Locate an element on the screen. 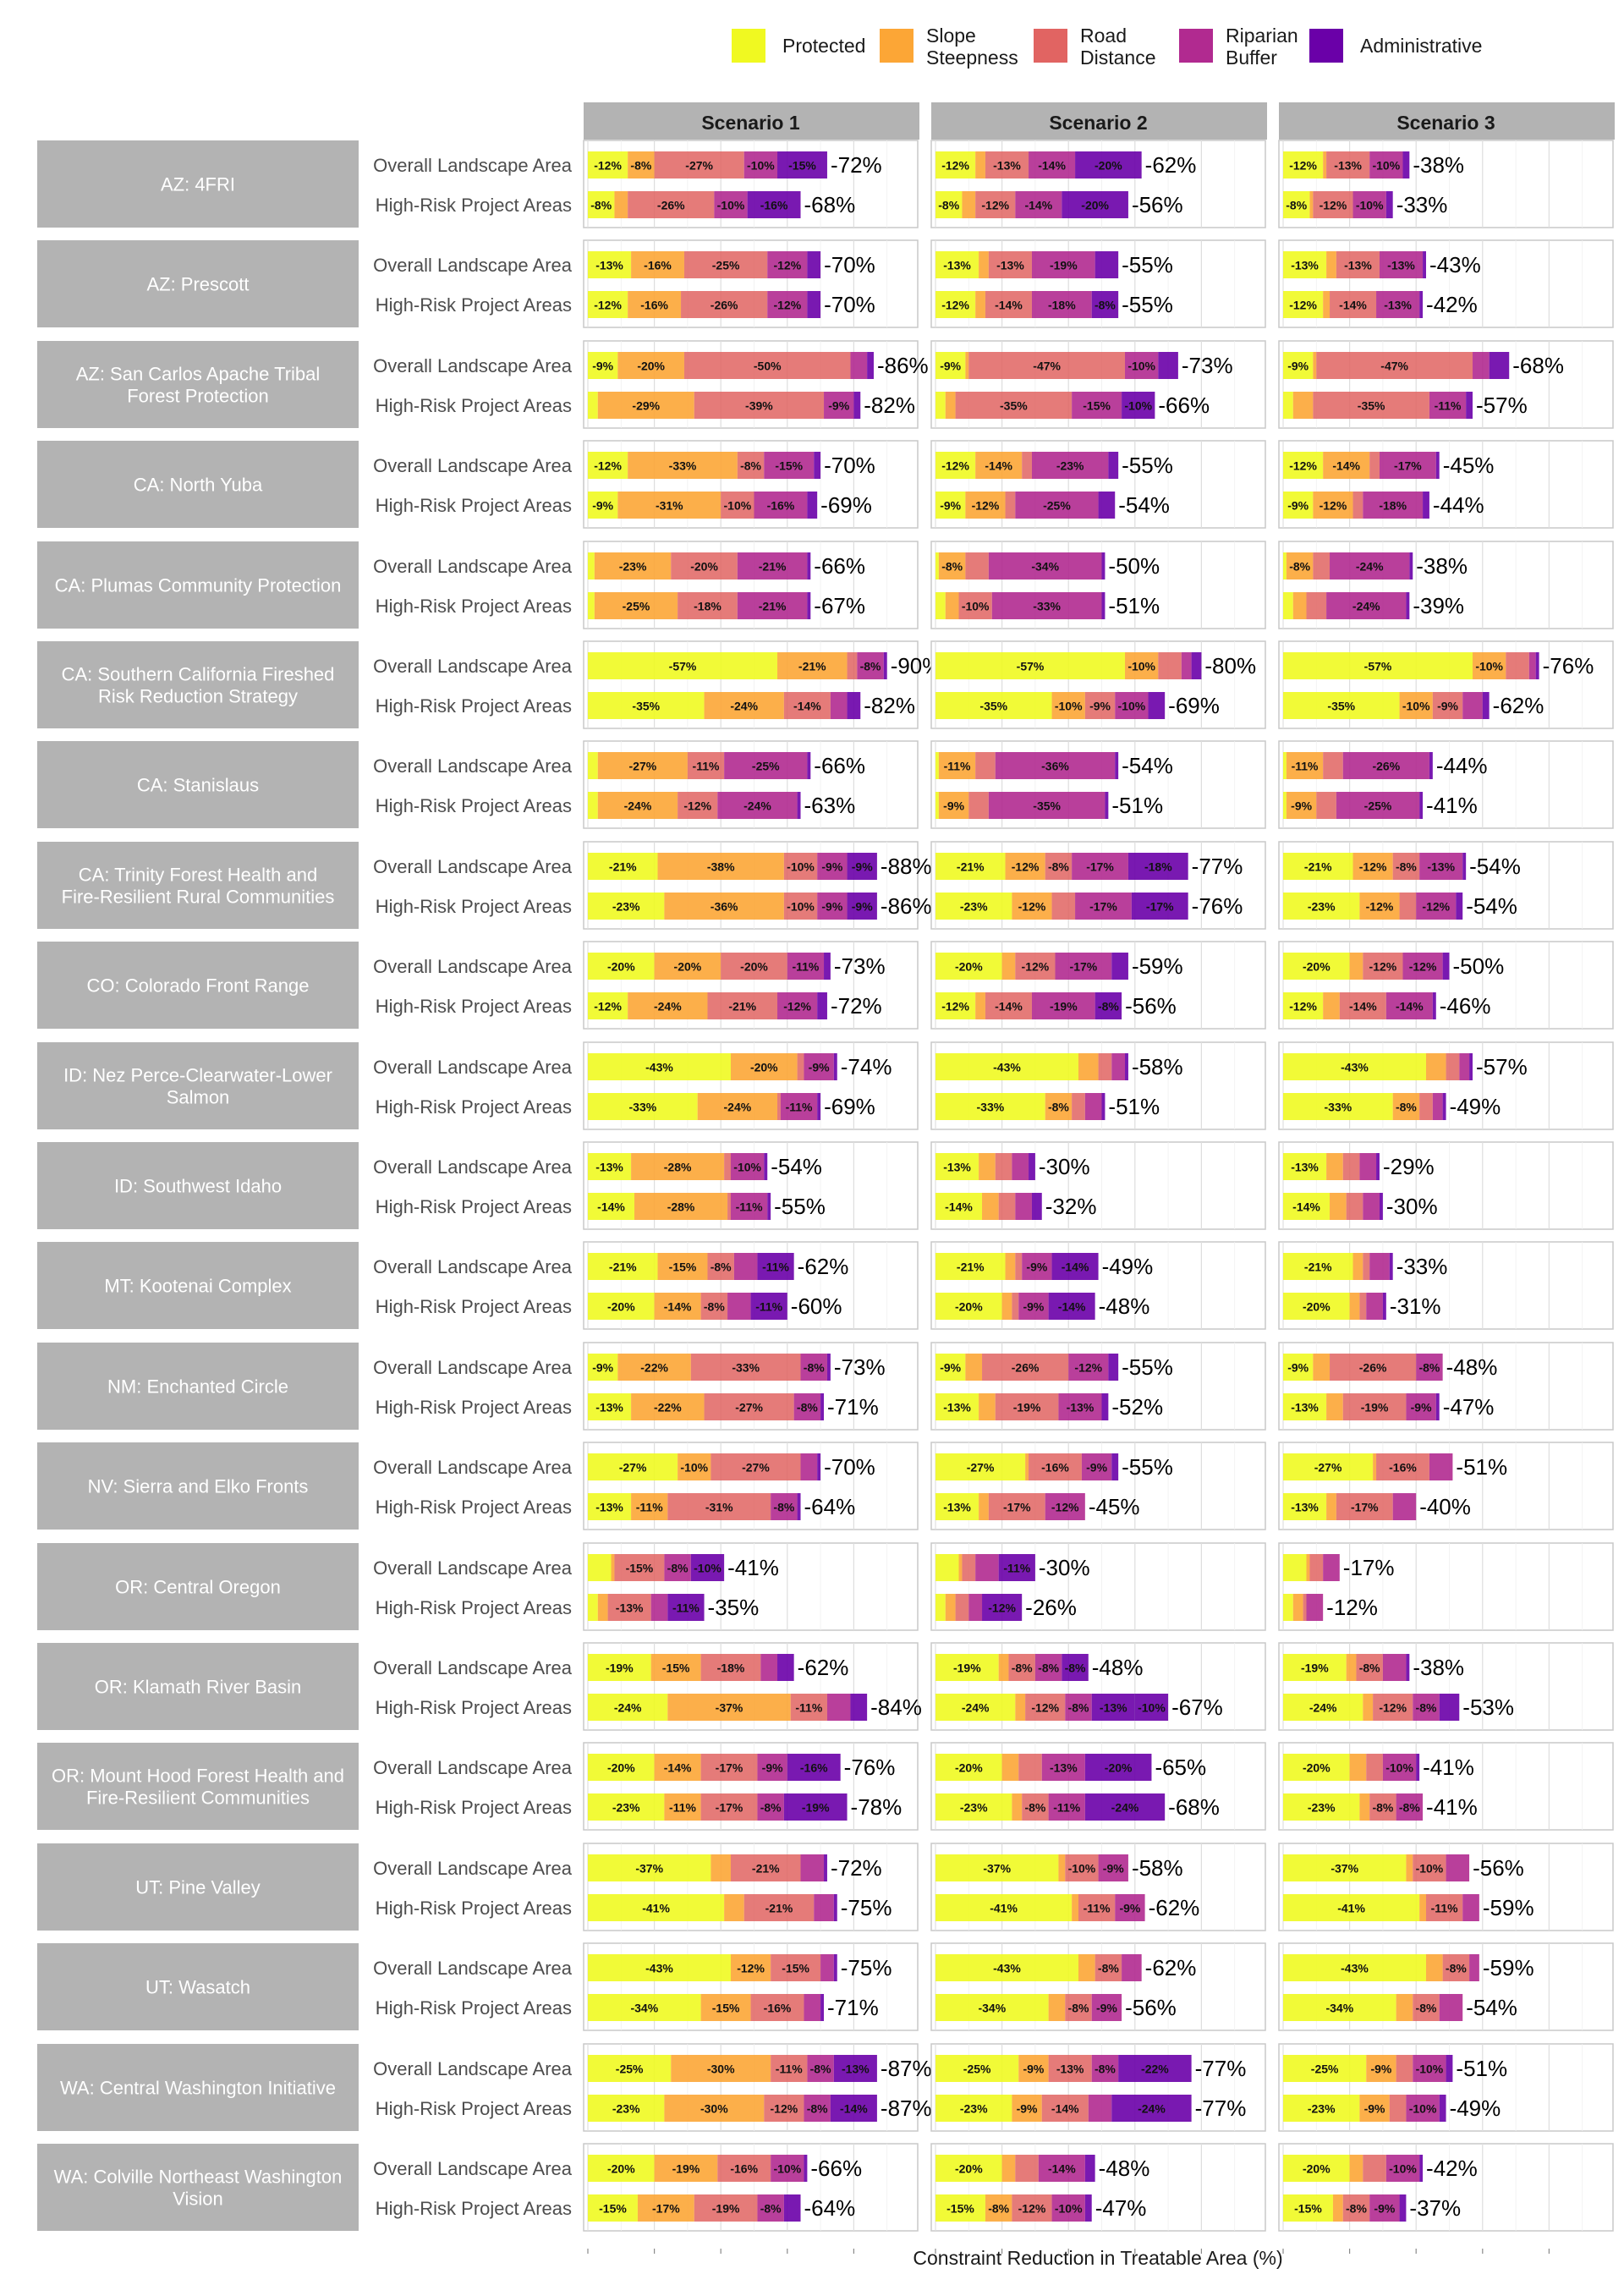  total-label: -54% is located at coordinates (797, 1167).